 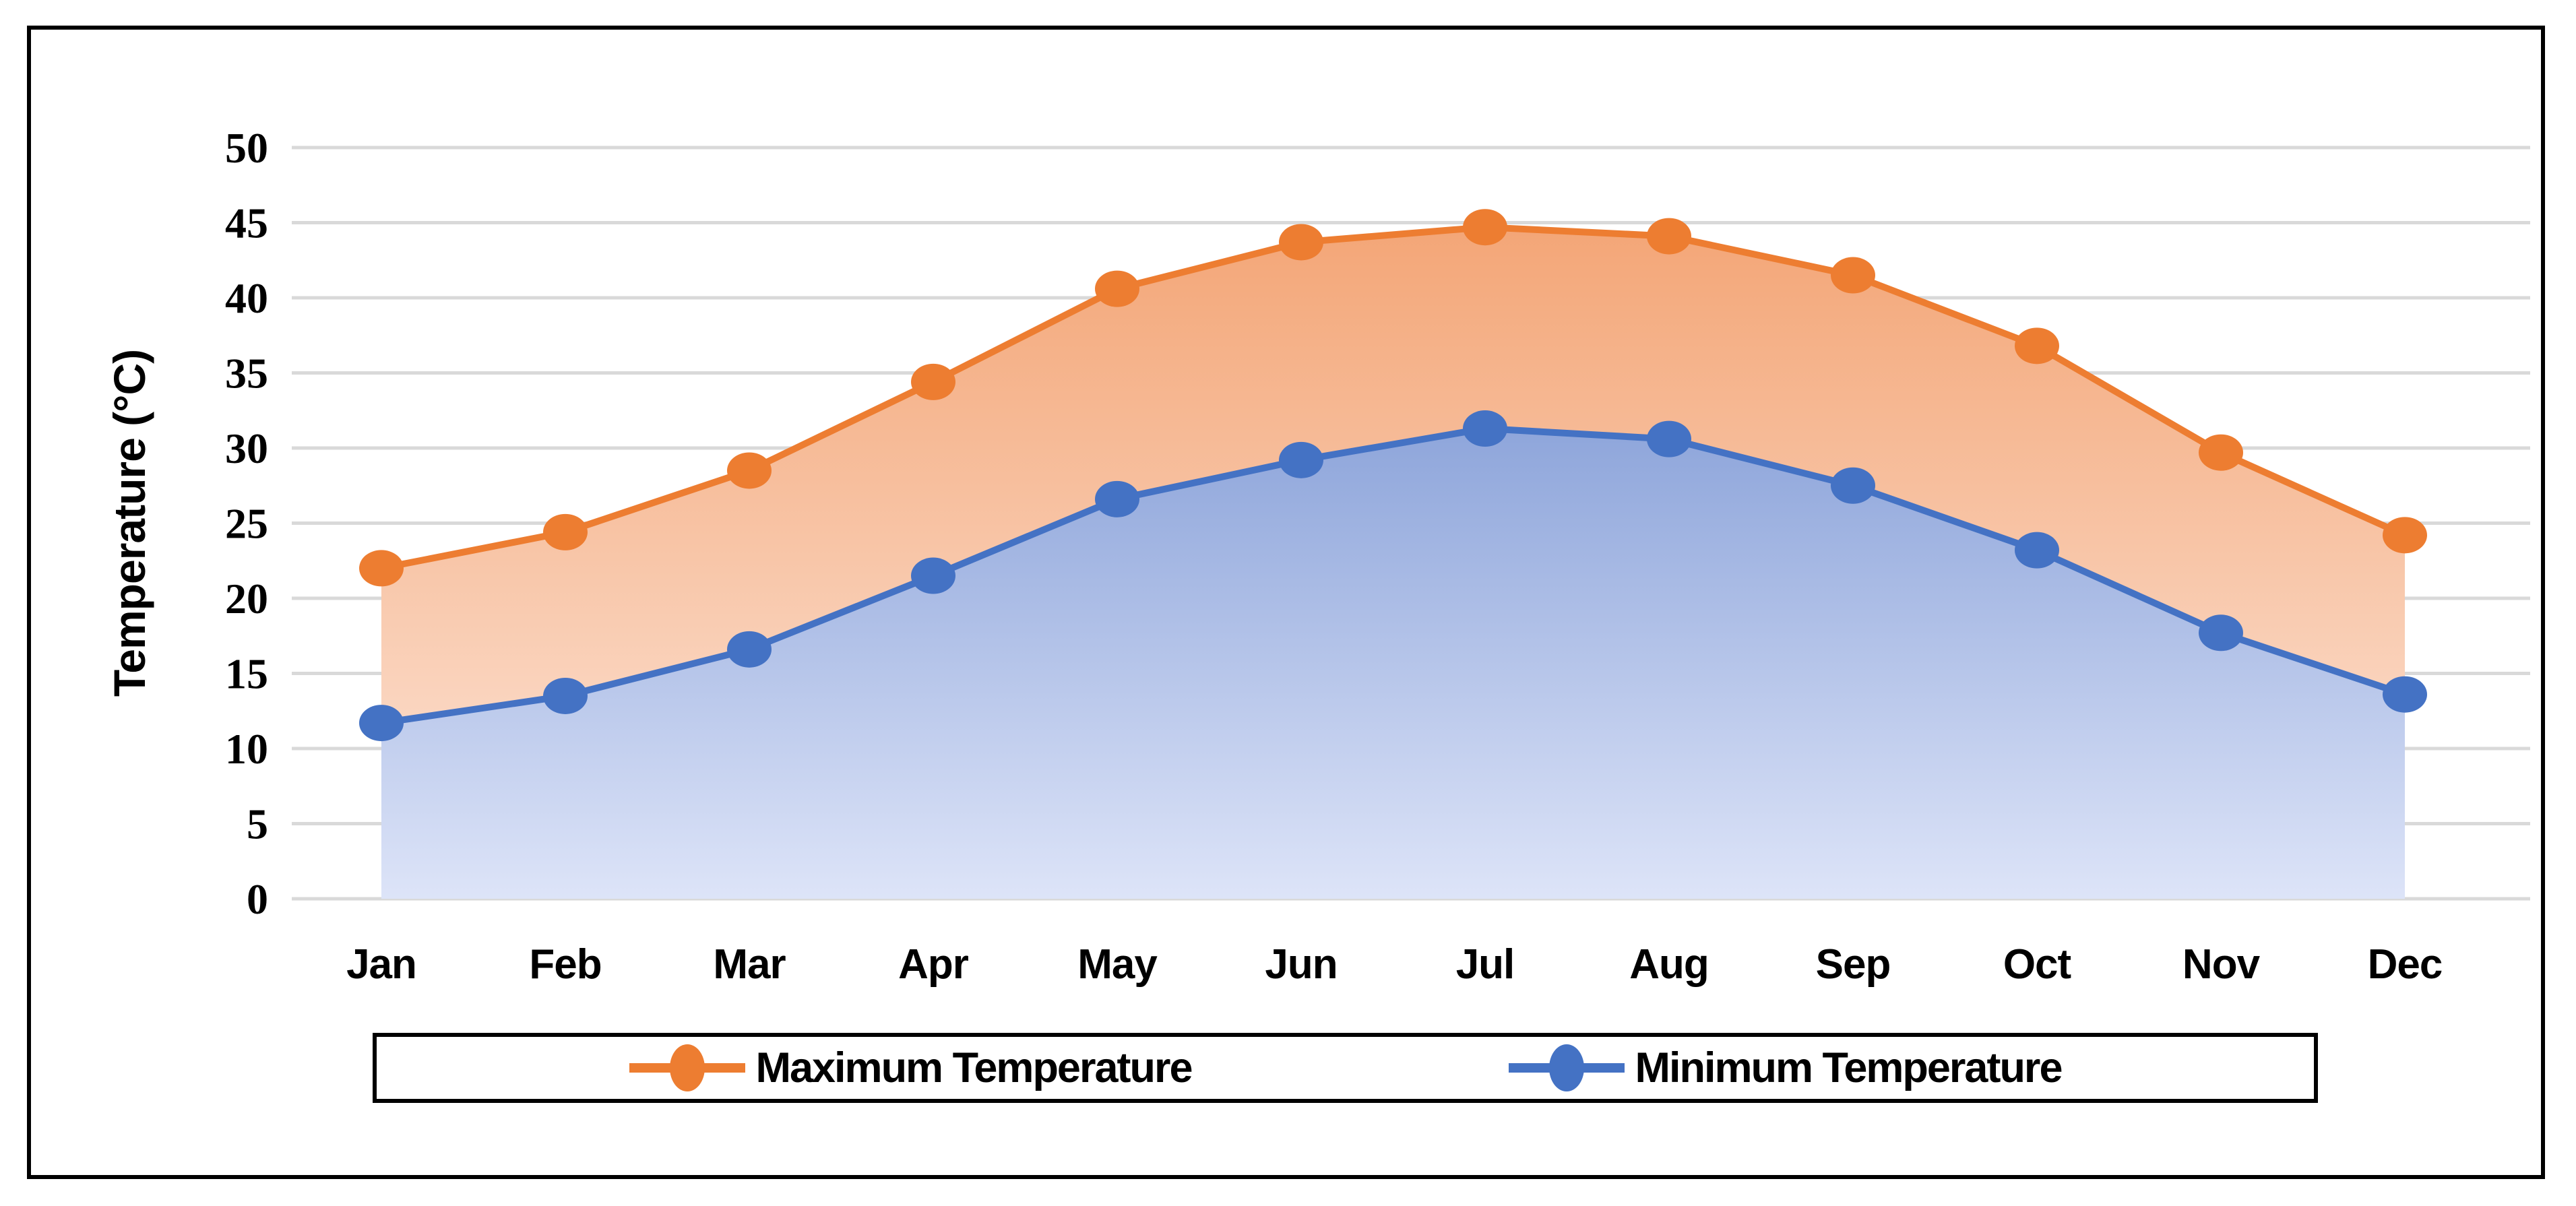 What do you see at coordinates (1849, 1067) in the screenshot?
I see `legend-label: Minimum Temperature` at bounding box center [1849, 1067].